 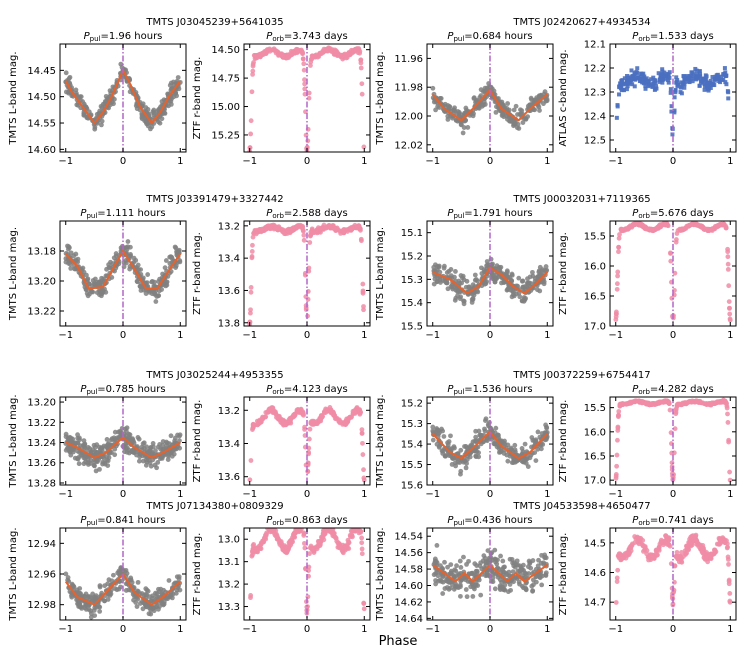 What do you see at coordinates (489, 37) in the screenshot?
I see `panel-title: Ppul=0.684 hours` at bounding box center [489, 37].